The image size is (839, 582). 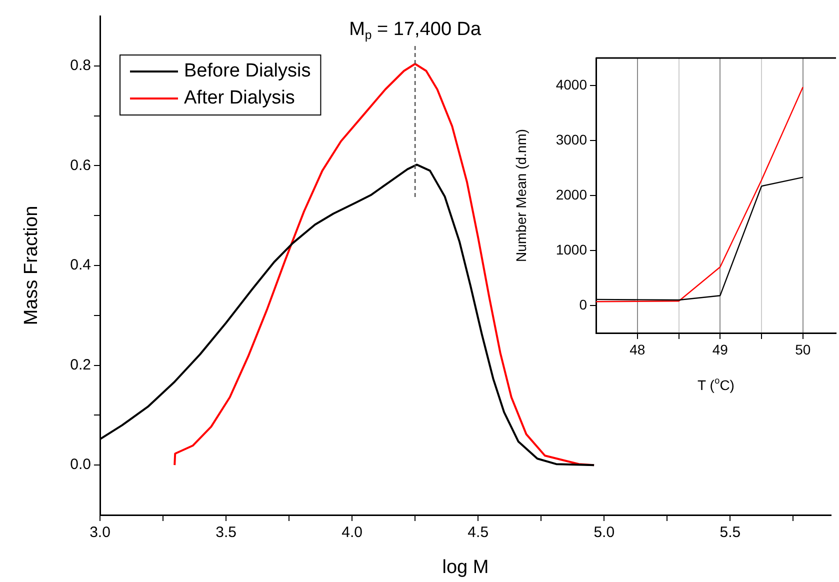 I want to click on y-tick-label: 1000, so click(x=572, y=249).